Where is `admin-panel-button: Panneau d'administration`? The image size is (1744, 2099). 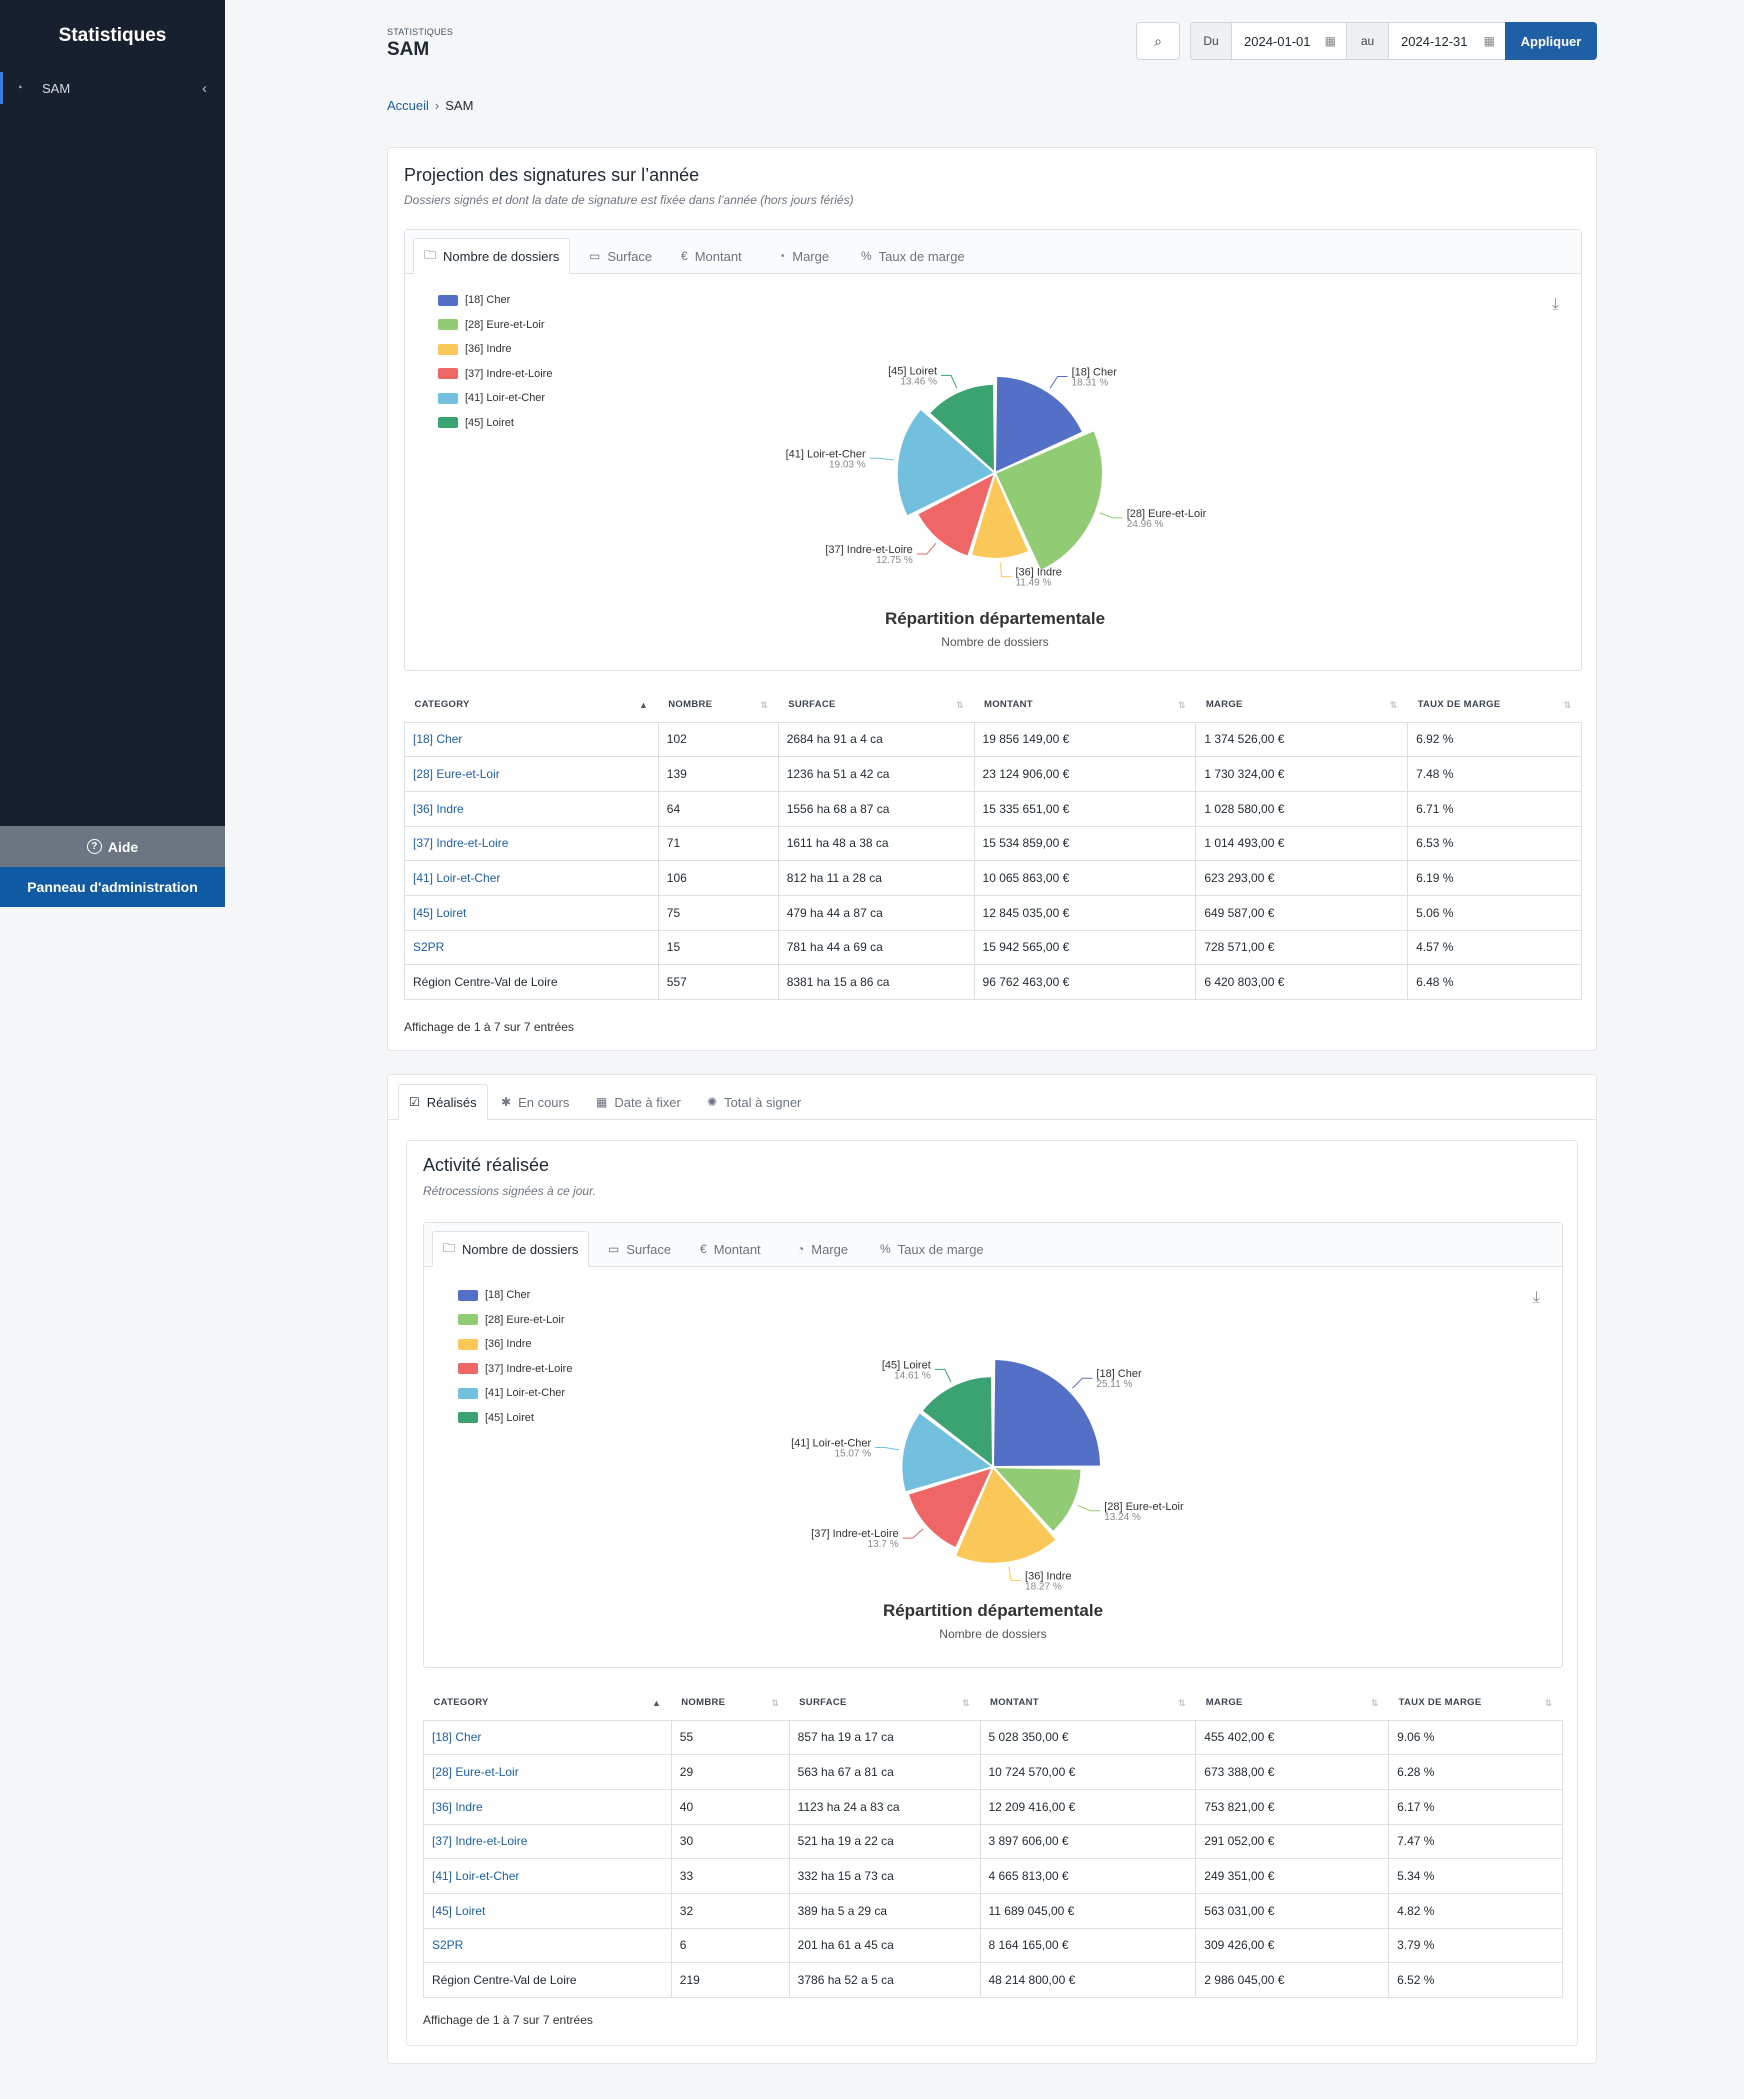 admin-panel-button: Panneau d'administration is located at coordinates (112, 887).